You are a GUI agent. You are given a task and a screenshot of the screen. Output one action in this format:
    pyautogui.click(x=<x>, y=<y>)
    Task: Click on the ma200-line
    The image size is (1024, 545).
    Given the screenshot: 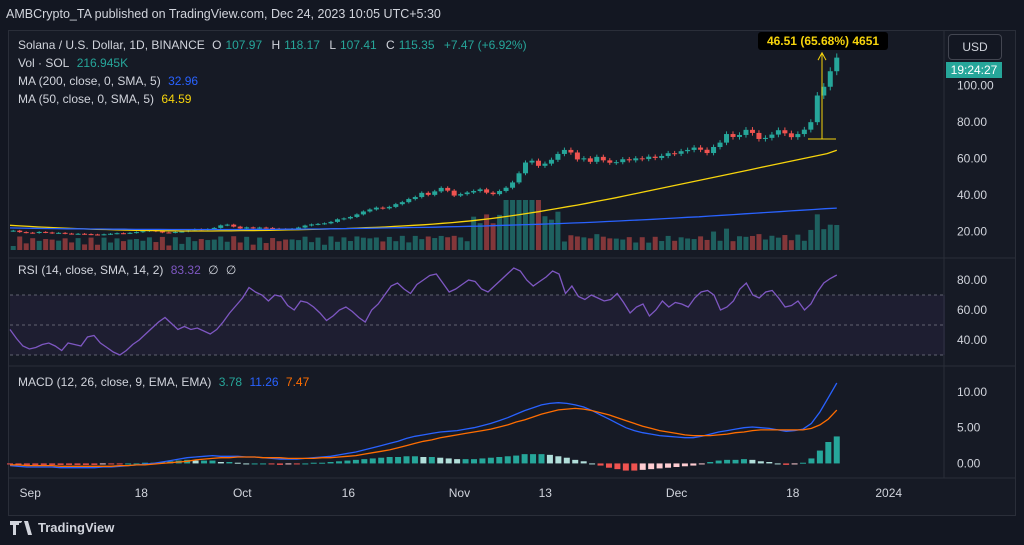 What is the action you would take?
    pyautogui.click(x=423, y=219)
    